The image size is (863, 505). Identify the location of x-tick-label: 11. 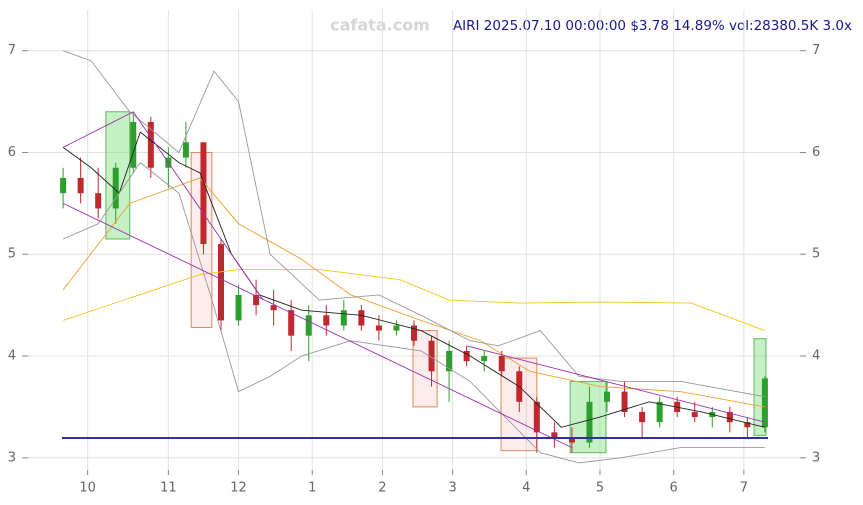
(168, 488).